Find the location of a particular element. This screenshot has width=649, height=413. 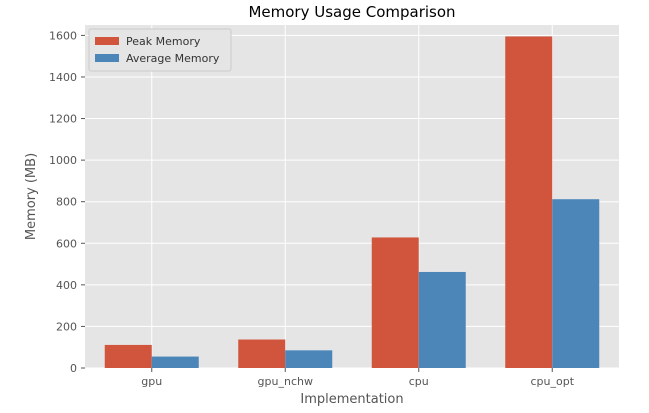

x-axis-label: Implementation is located at coordinates (351, 399).